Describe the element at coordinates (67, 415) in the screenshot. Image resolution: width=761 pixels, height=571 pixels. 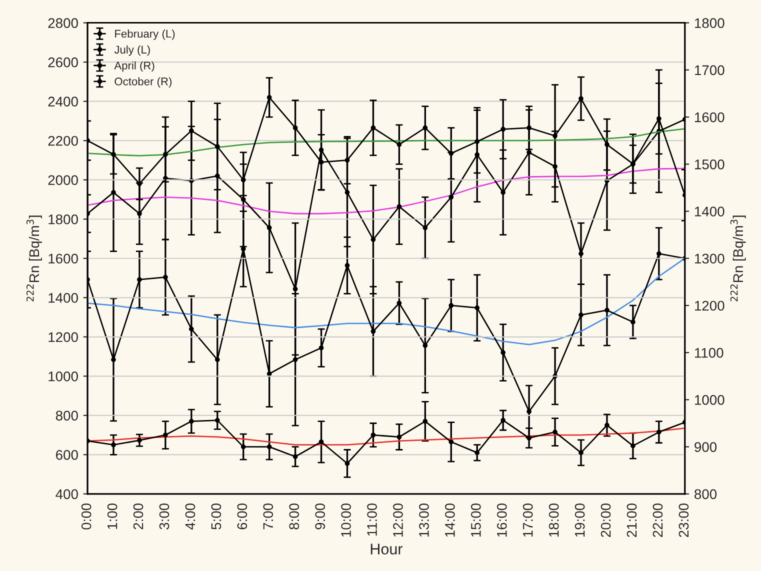
I see `y-tick-label: 800` at that location.